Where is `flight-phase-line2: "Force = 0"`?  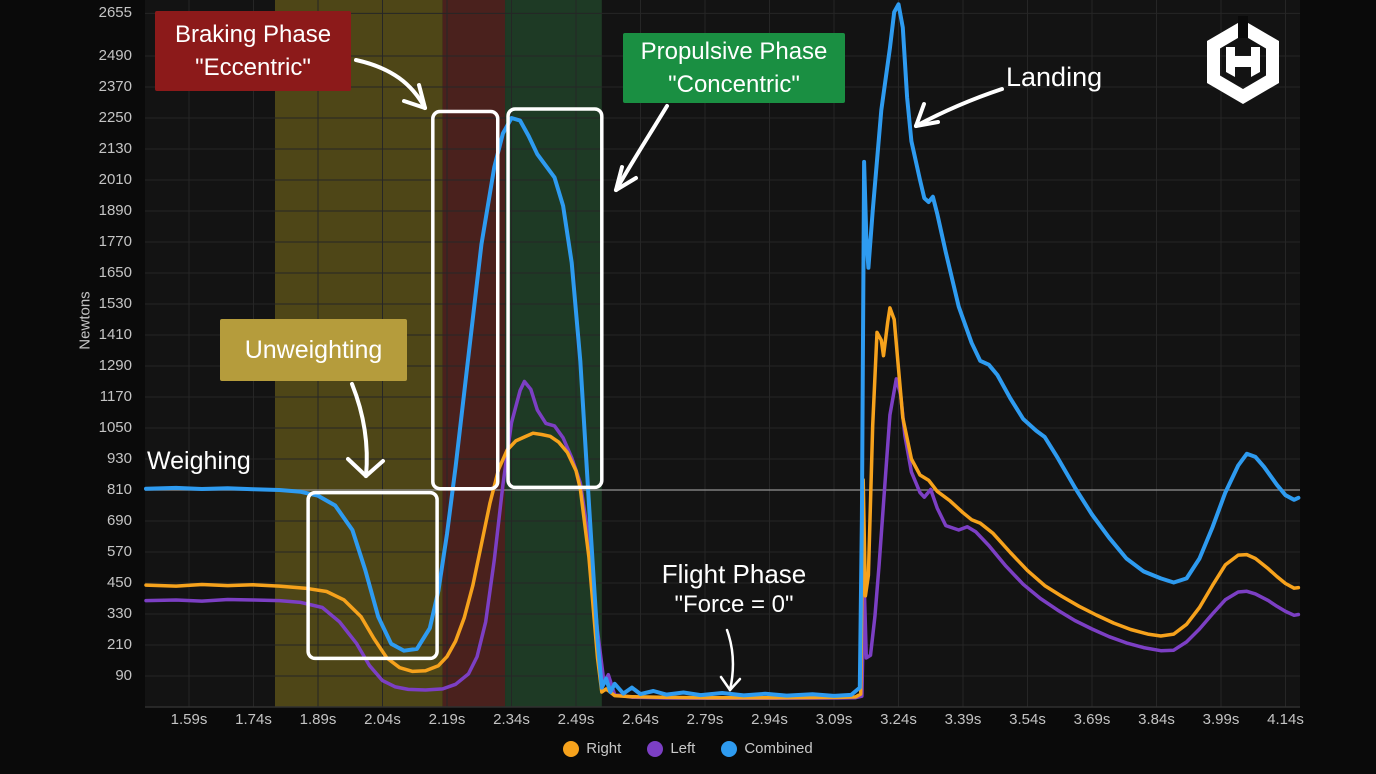 flight-phase-line2: "Force = 0" is located at coordinates (734, 604).